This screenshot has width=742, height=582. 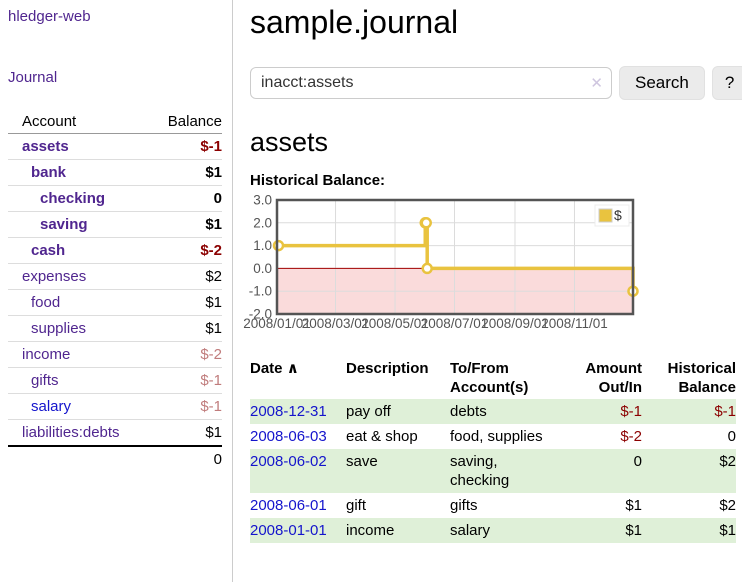 What do you see at coordinates (496, 436) in the screenshot?
I see `transaction-accounts: food, supplies` at bounding box center [496, 436].